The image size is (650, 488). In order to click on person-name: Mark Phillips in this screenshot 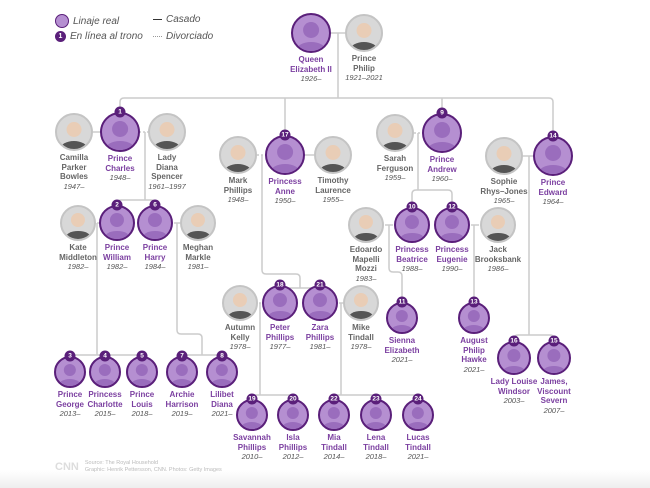, I will do `click(238, 185)`.